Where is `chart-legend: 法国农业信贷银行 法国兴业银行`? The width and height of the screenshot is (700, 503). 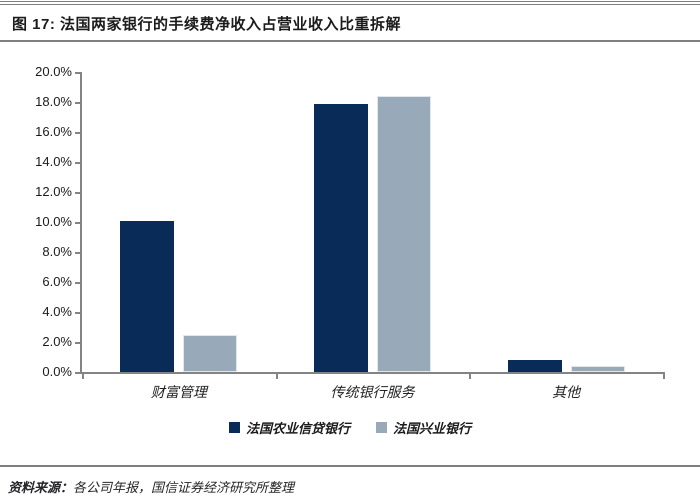
chart-legend: 法国农业信贷银行 法国兴业银行 is located at coordinates (350, 427).